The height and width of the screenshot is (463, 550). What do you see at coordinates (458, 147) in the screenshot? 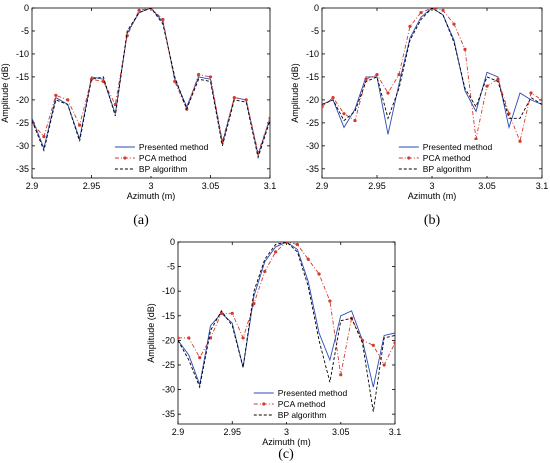
I see `legend-entry-0: Presented method` at bounding box center [458, 147].